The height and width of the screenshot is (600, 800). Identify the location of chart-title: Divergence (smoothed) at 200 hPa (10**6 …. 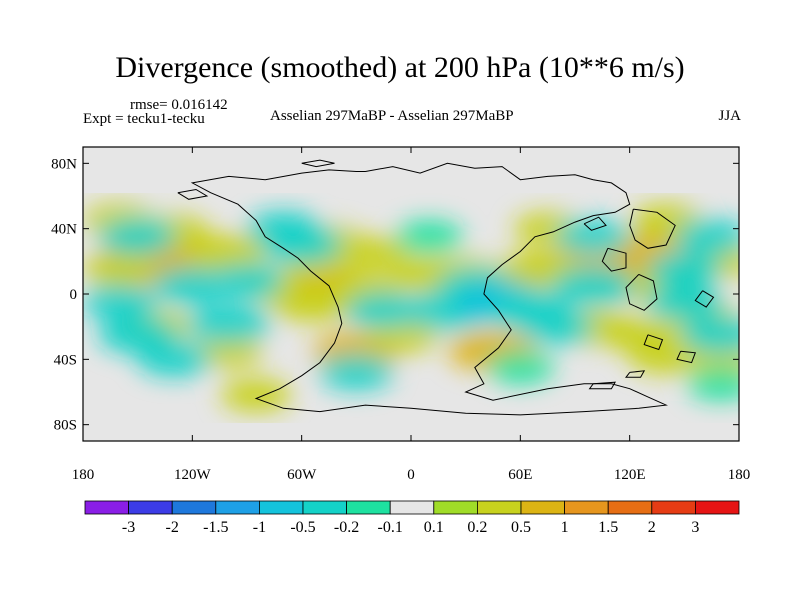
(400, 67).